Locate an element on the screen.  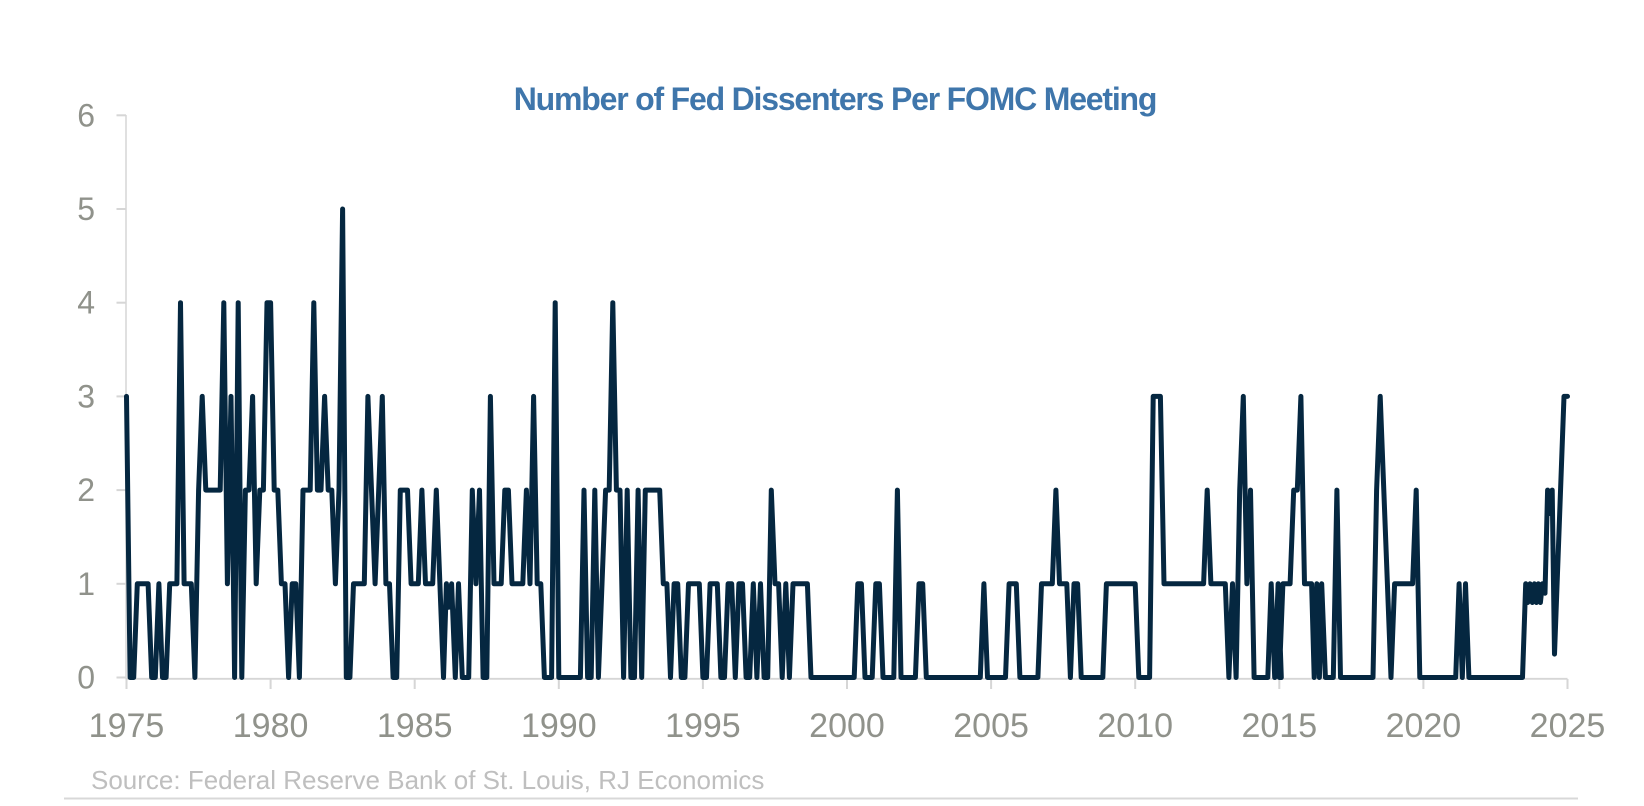
svg-text: 2015 is located at coordinates (1279, 726).